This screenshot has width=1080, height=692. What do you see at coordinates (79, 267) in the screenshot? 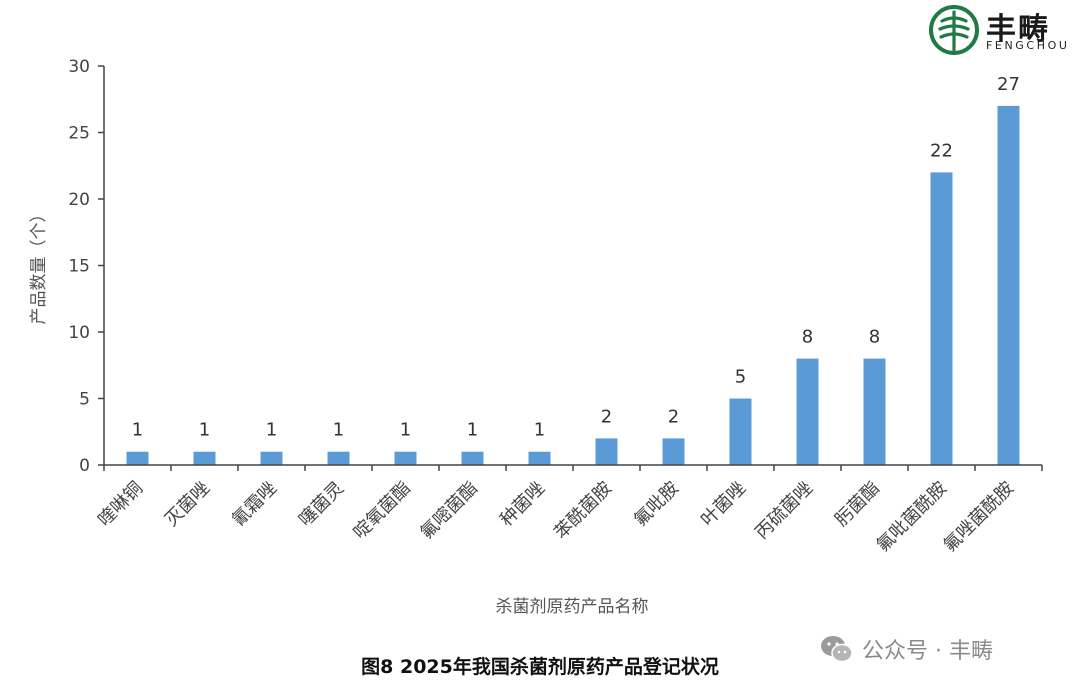
I see `y-tick-label: 15` at bounding box center [79, 267].